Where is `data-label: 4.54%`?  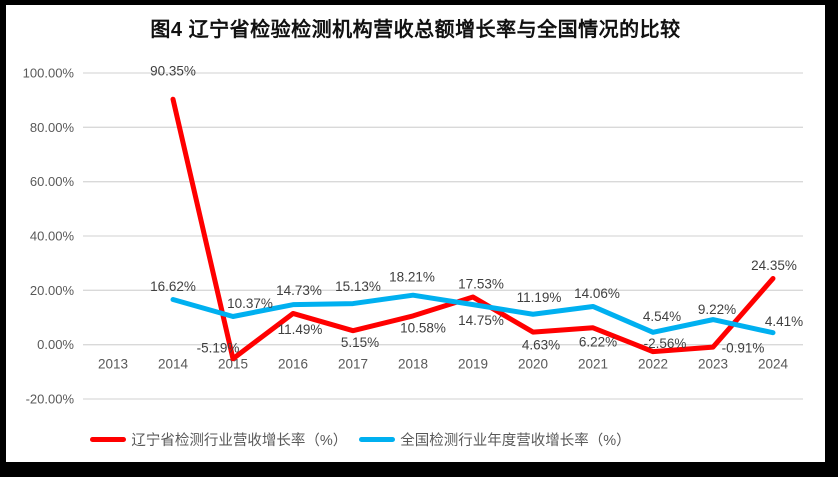 data-label: 4.54% is located at coordinates (662, 316).